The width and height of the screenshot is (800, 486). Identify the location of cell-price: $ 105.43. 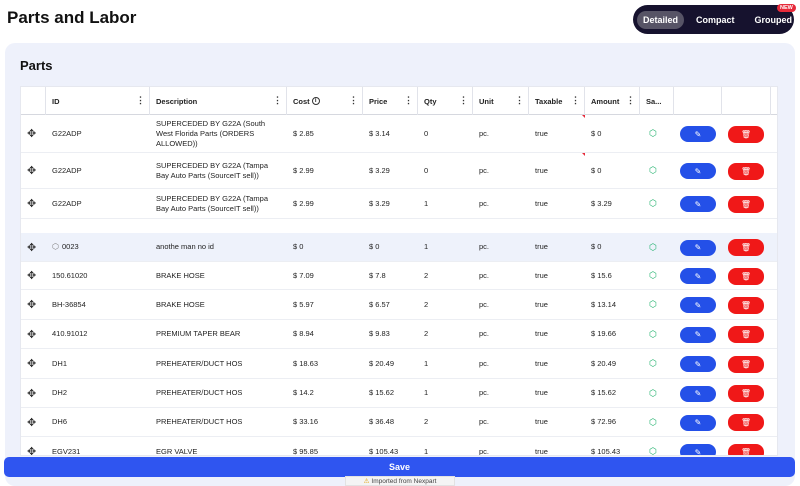
(384, 451).